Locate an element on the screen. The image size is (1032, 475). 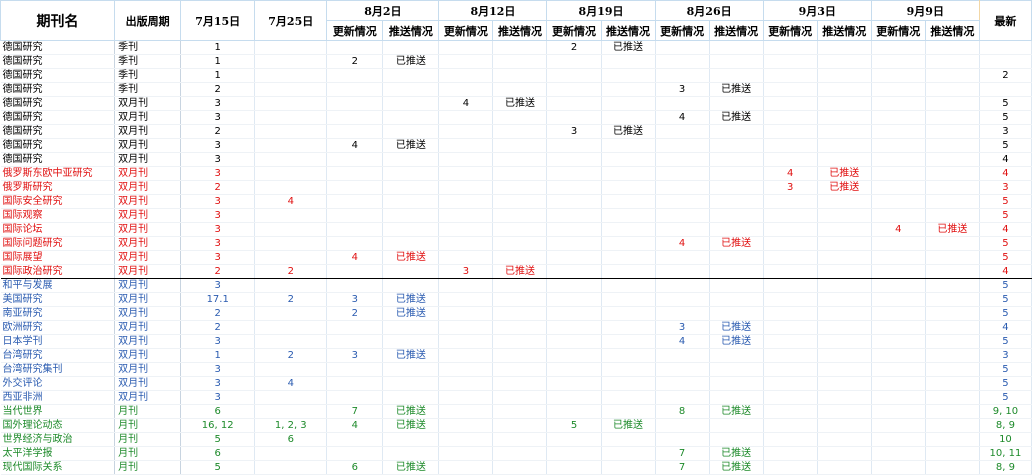
update-cell: 3 is located at coordinates (682, 89).